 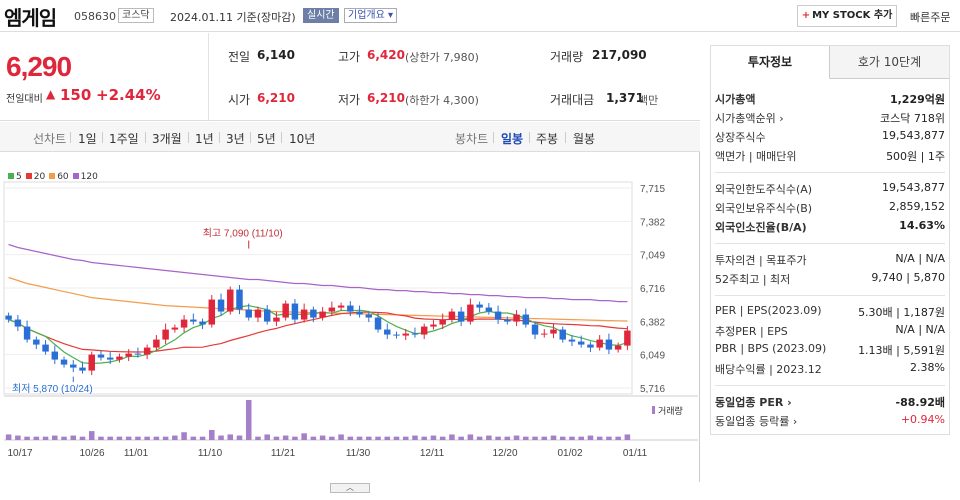 I want to click on ma120-line, so click(x=318, y=273).